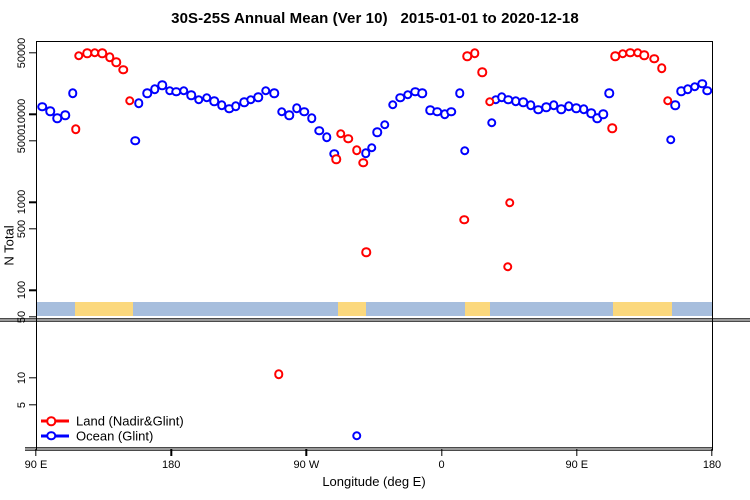 This screenshot has height=500, width=750. I want to click on plot-border-right, so click(713, 245).